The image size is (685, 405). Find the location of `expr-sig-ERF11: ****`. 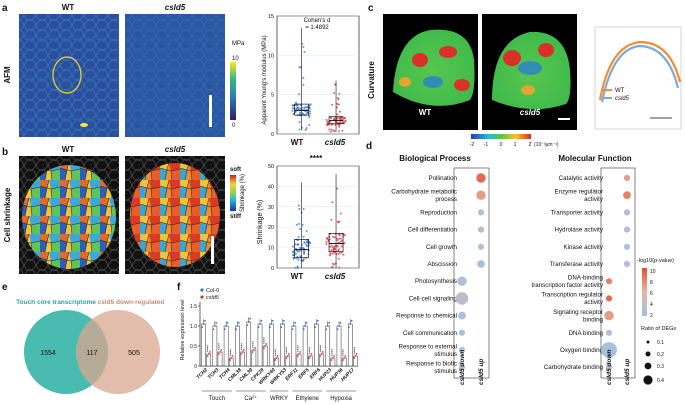

expr-sig-ERF11: **** is located at coordinates (298, 348).